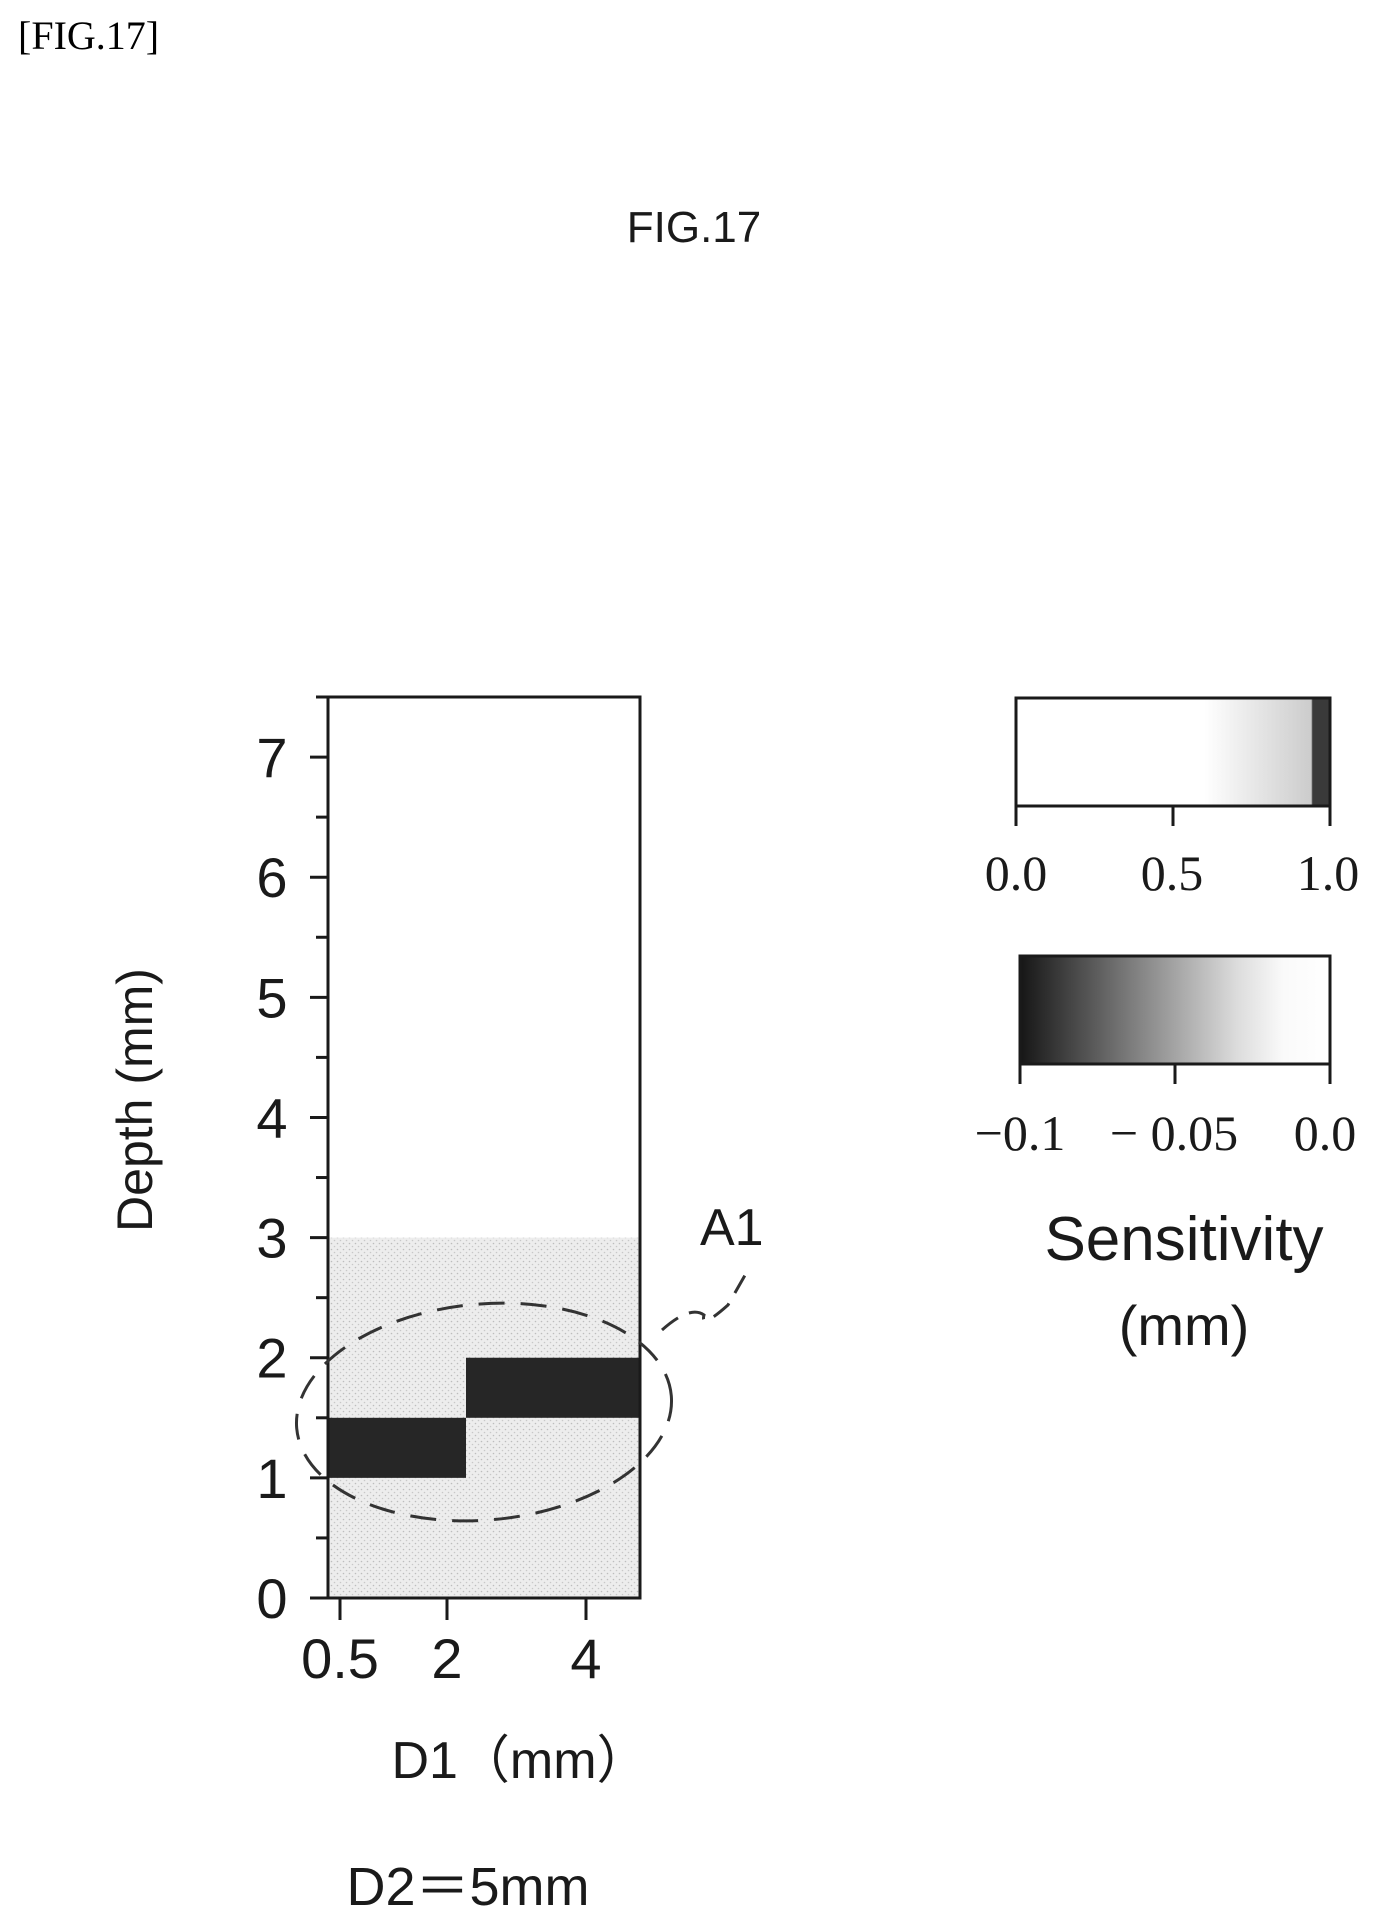  I want to click on y-axis: 0 1 2 3 4 5 6 7, so click(292, 1162).